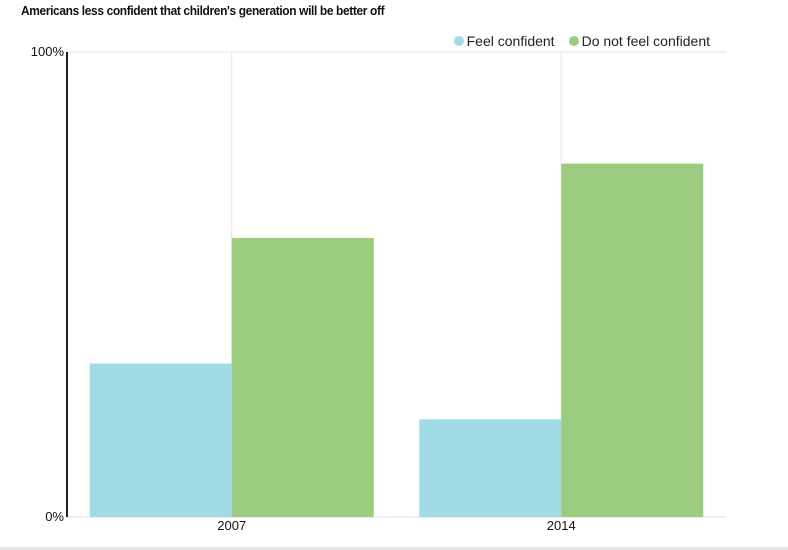 The image size is (788, 550). What do you see at coordinates (160, 440) in the screenshot?
I see `bar-2007-feel-confident` at bounding box center [160, 440].